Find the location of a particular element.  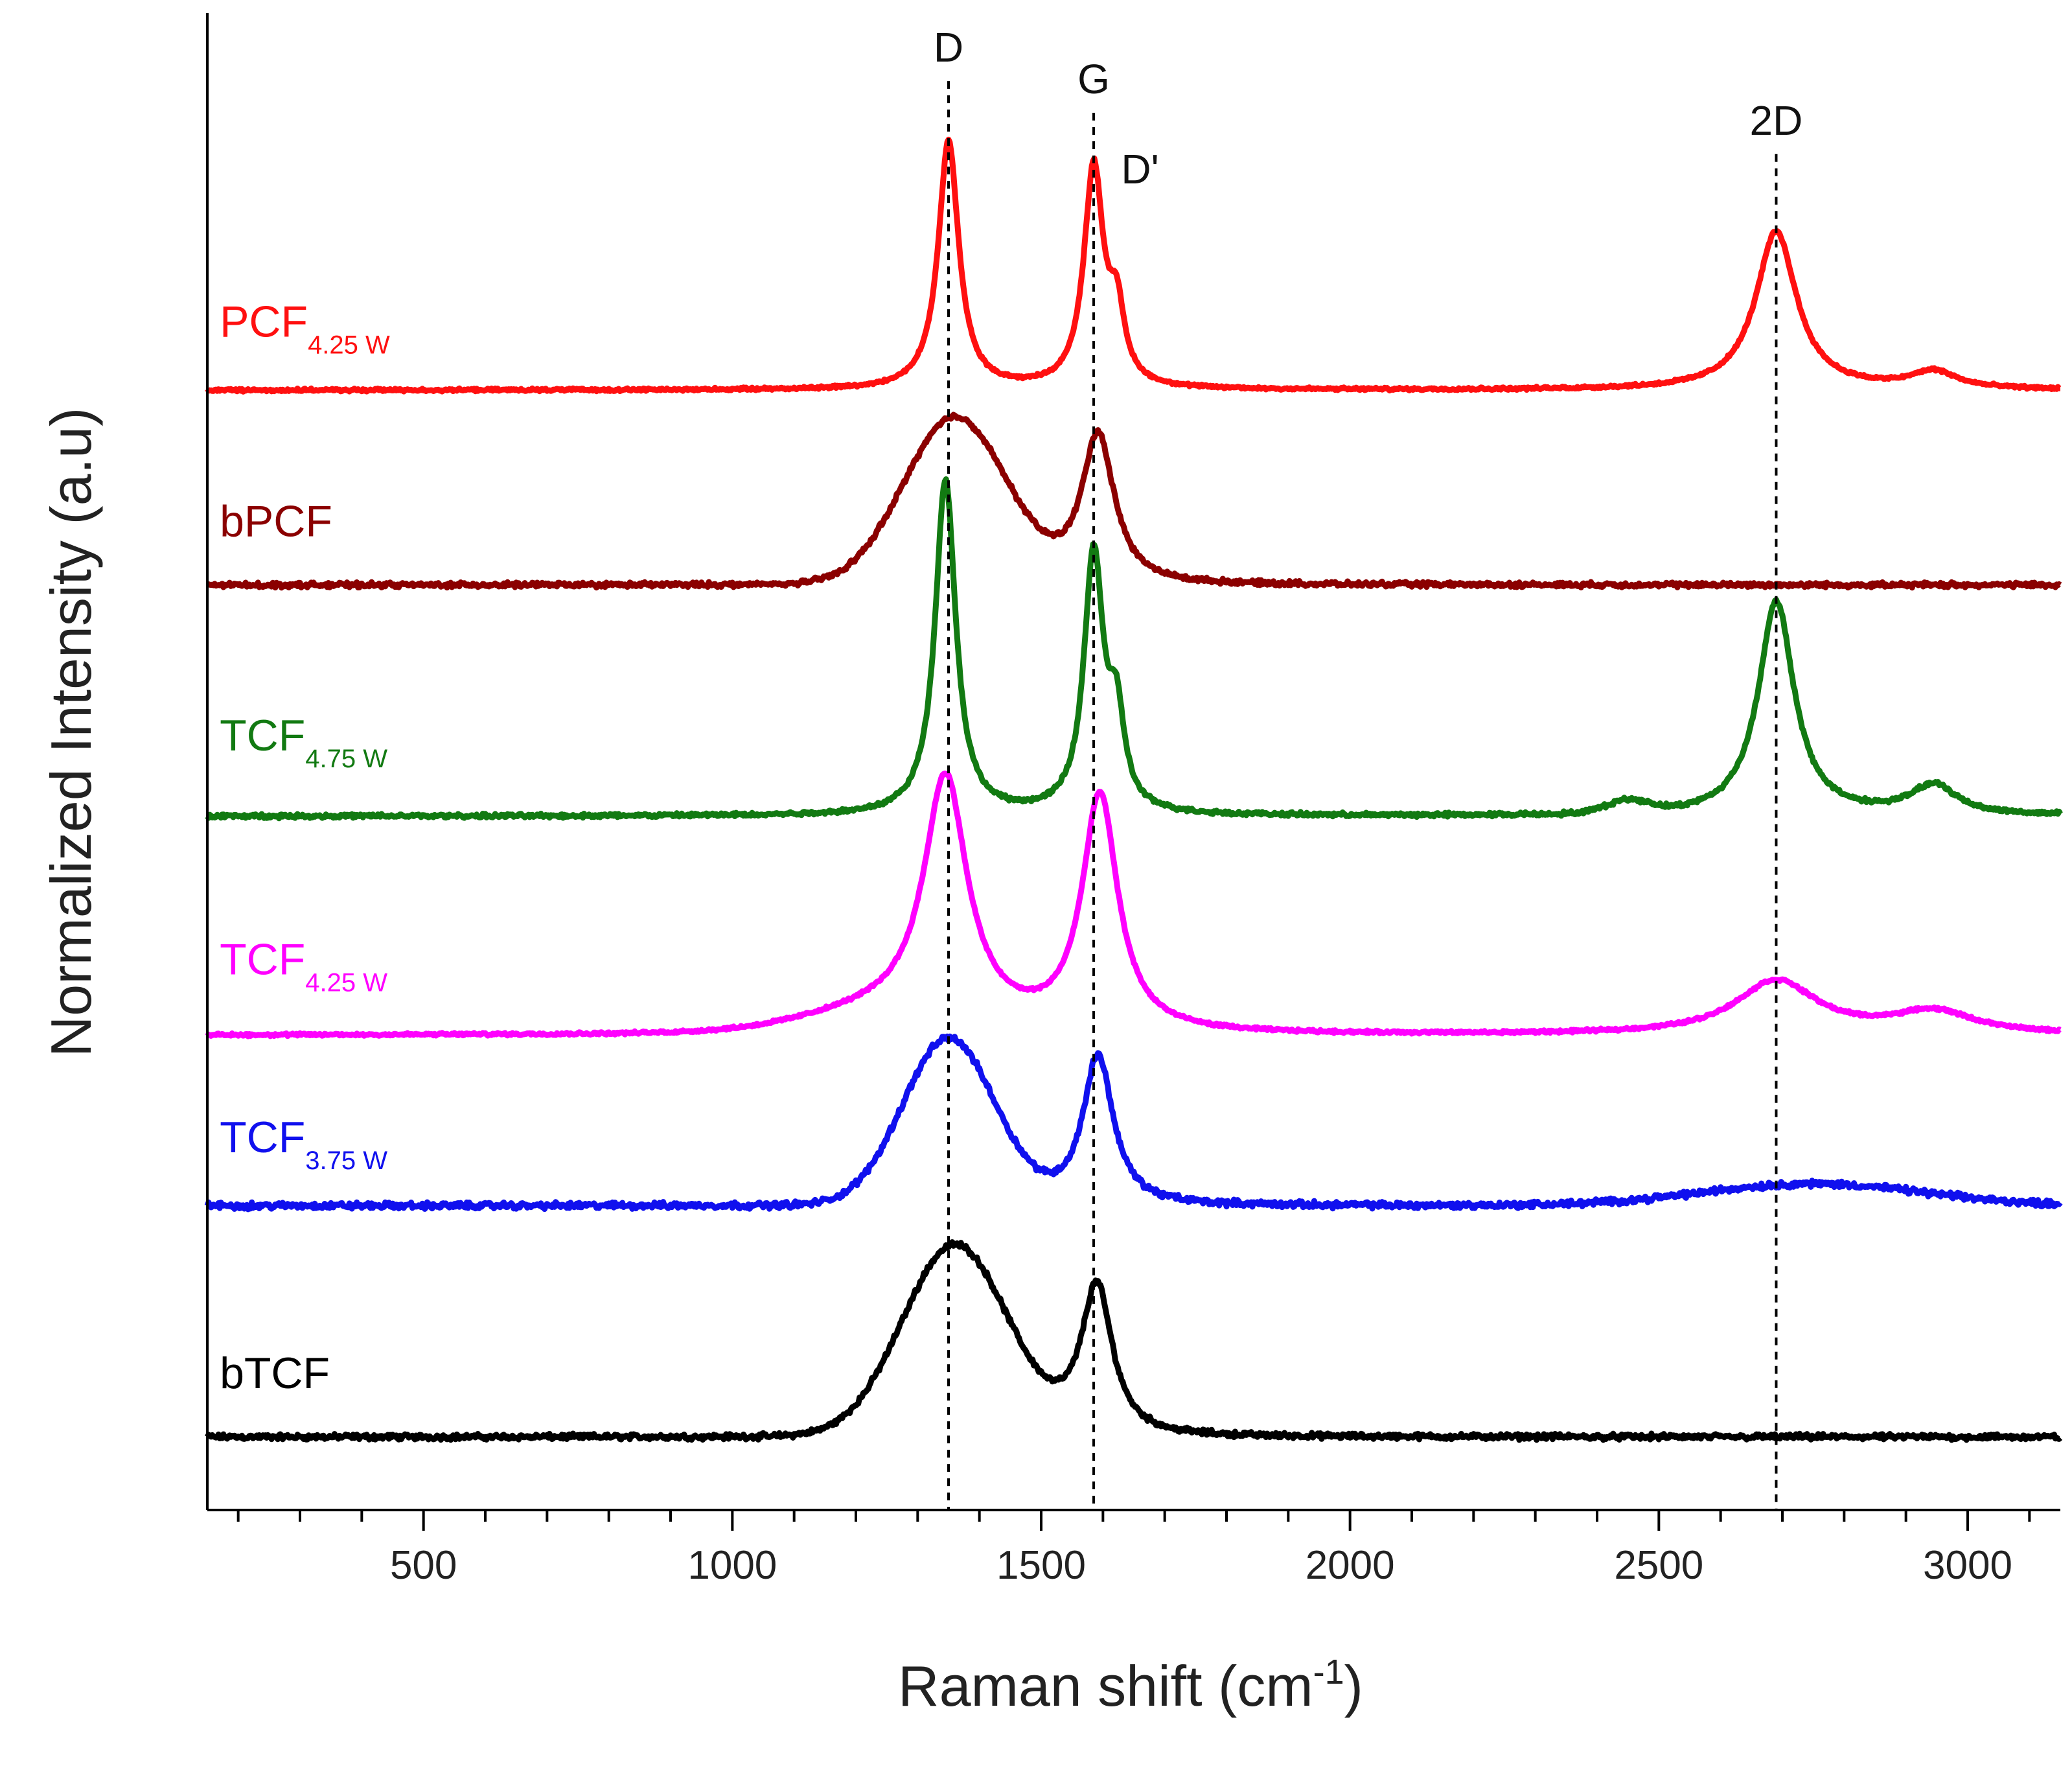

x-axis-title: Raman shift (cm-1) is located at coordinates (1130, 1685).